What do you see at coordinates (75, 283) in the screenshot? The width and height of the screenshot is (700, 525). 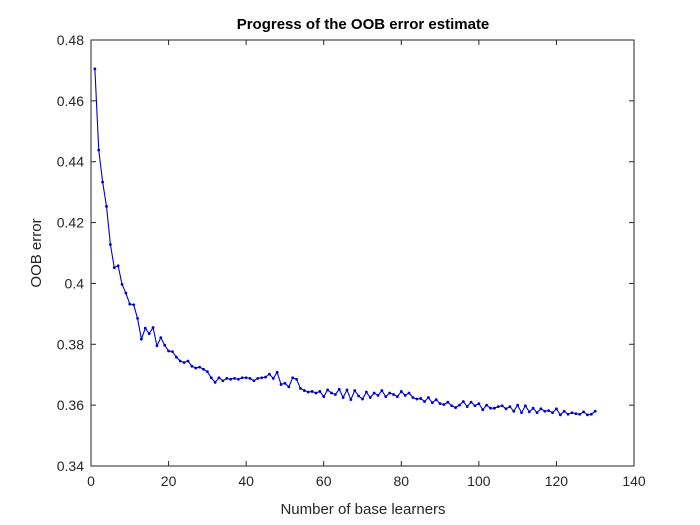 I see `y-tick-label: 0.4` at bounding box center [75, 283].